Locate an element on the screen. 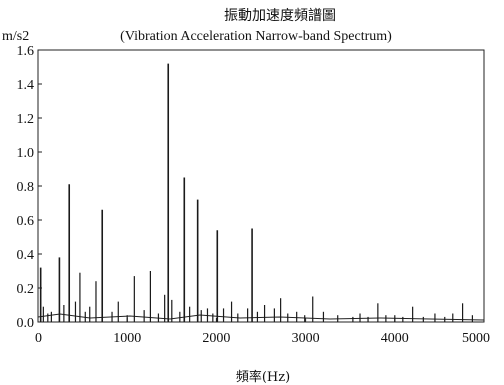 The image size is (504, 385). y-axis-ticks: 0.0 0.2 0.4 0.6 0.8 1.0 1.2 1.4 1.6 is located at coordinates (29, 187).